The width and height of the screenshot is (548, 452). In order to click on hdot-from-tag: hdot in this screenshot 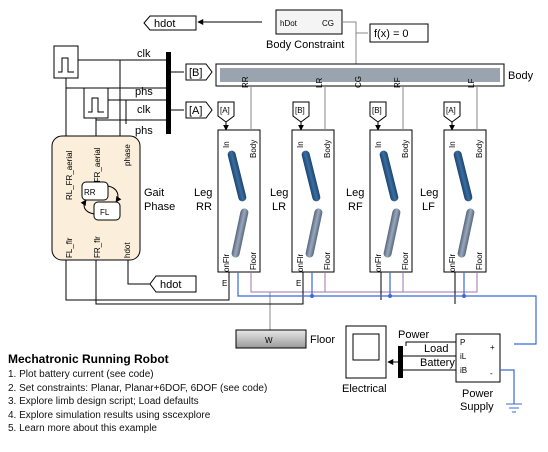, I will do `click(173, 284)`.